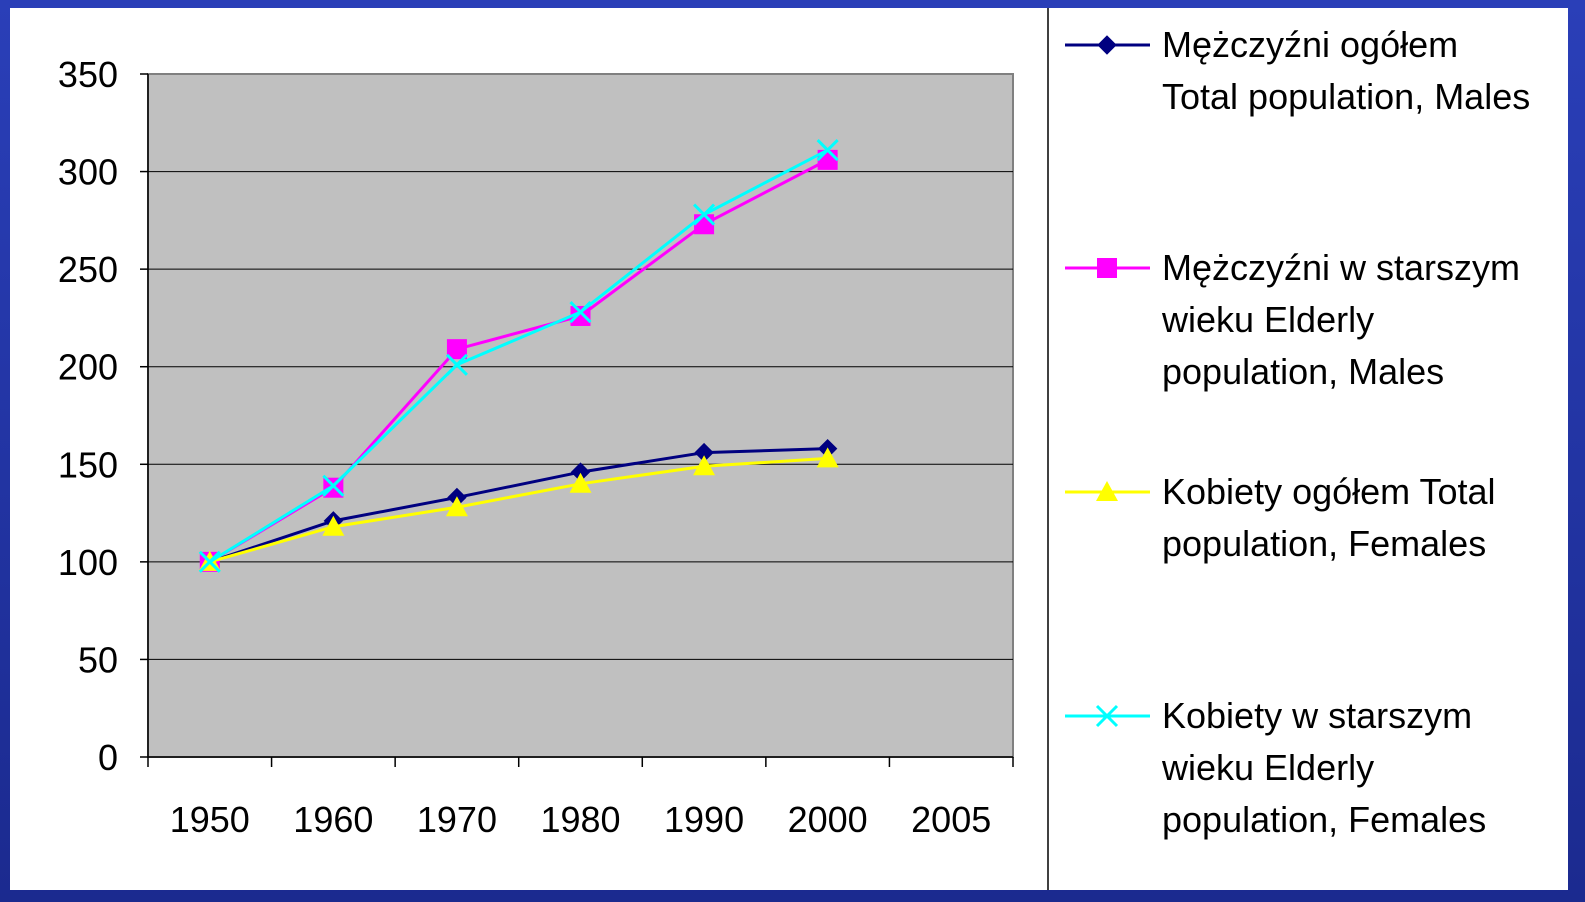 This screenshot has width=1585, height=902. What do you see at coordinates (88, 562) in the screenshot?
I see `y-tick-label: 100` at bounding box center [88, 562].